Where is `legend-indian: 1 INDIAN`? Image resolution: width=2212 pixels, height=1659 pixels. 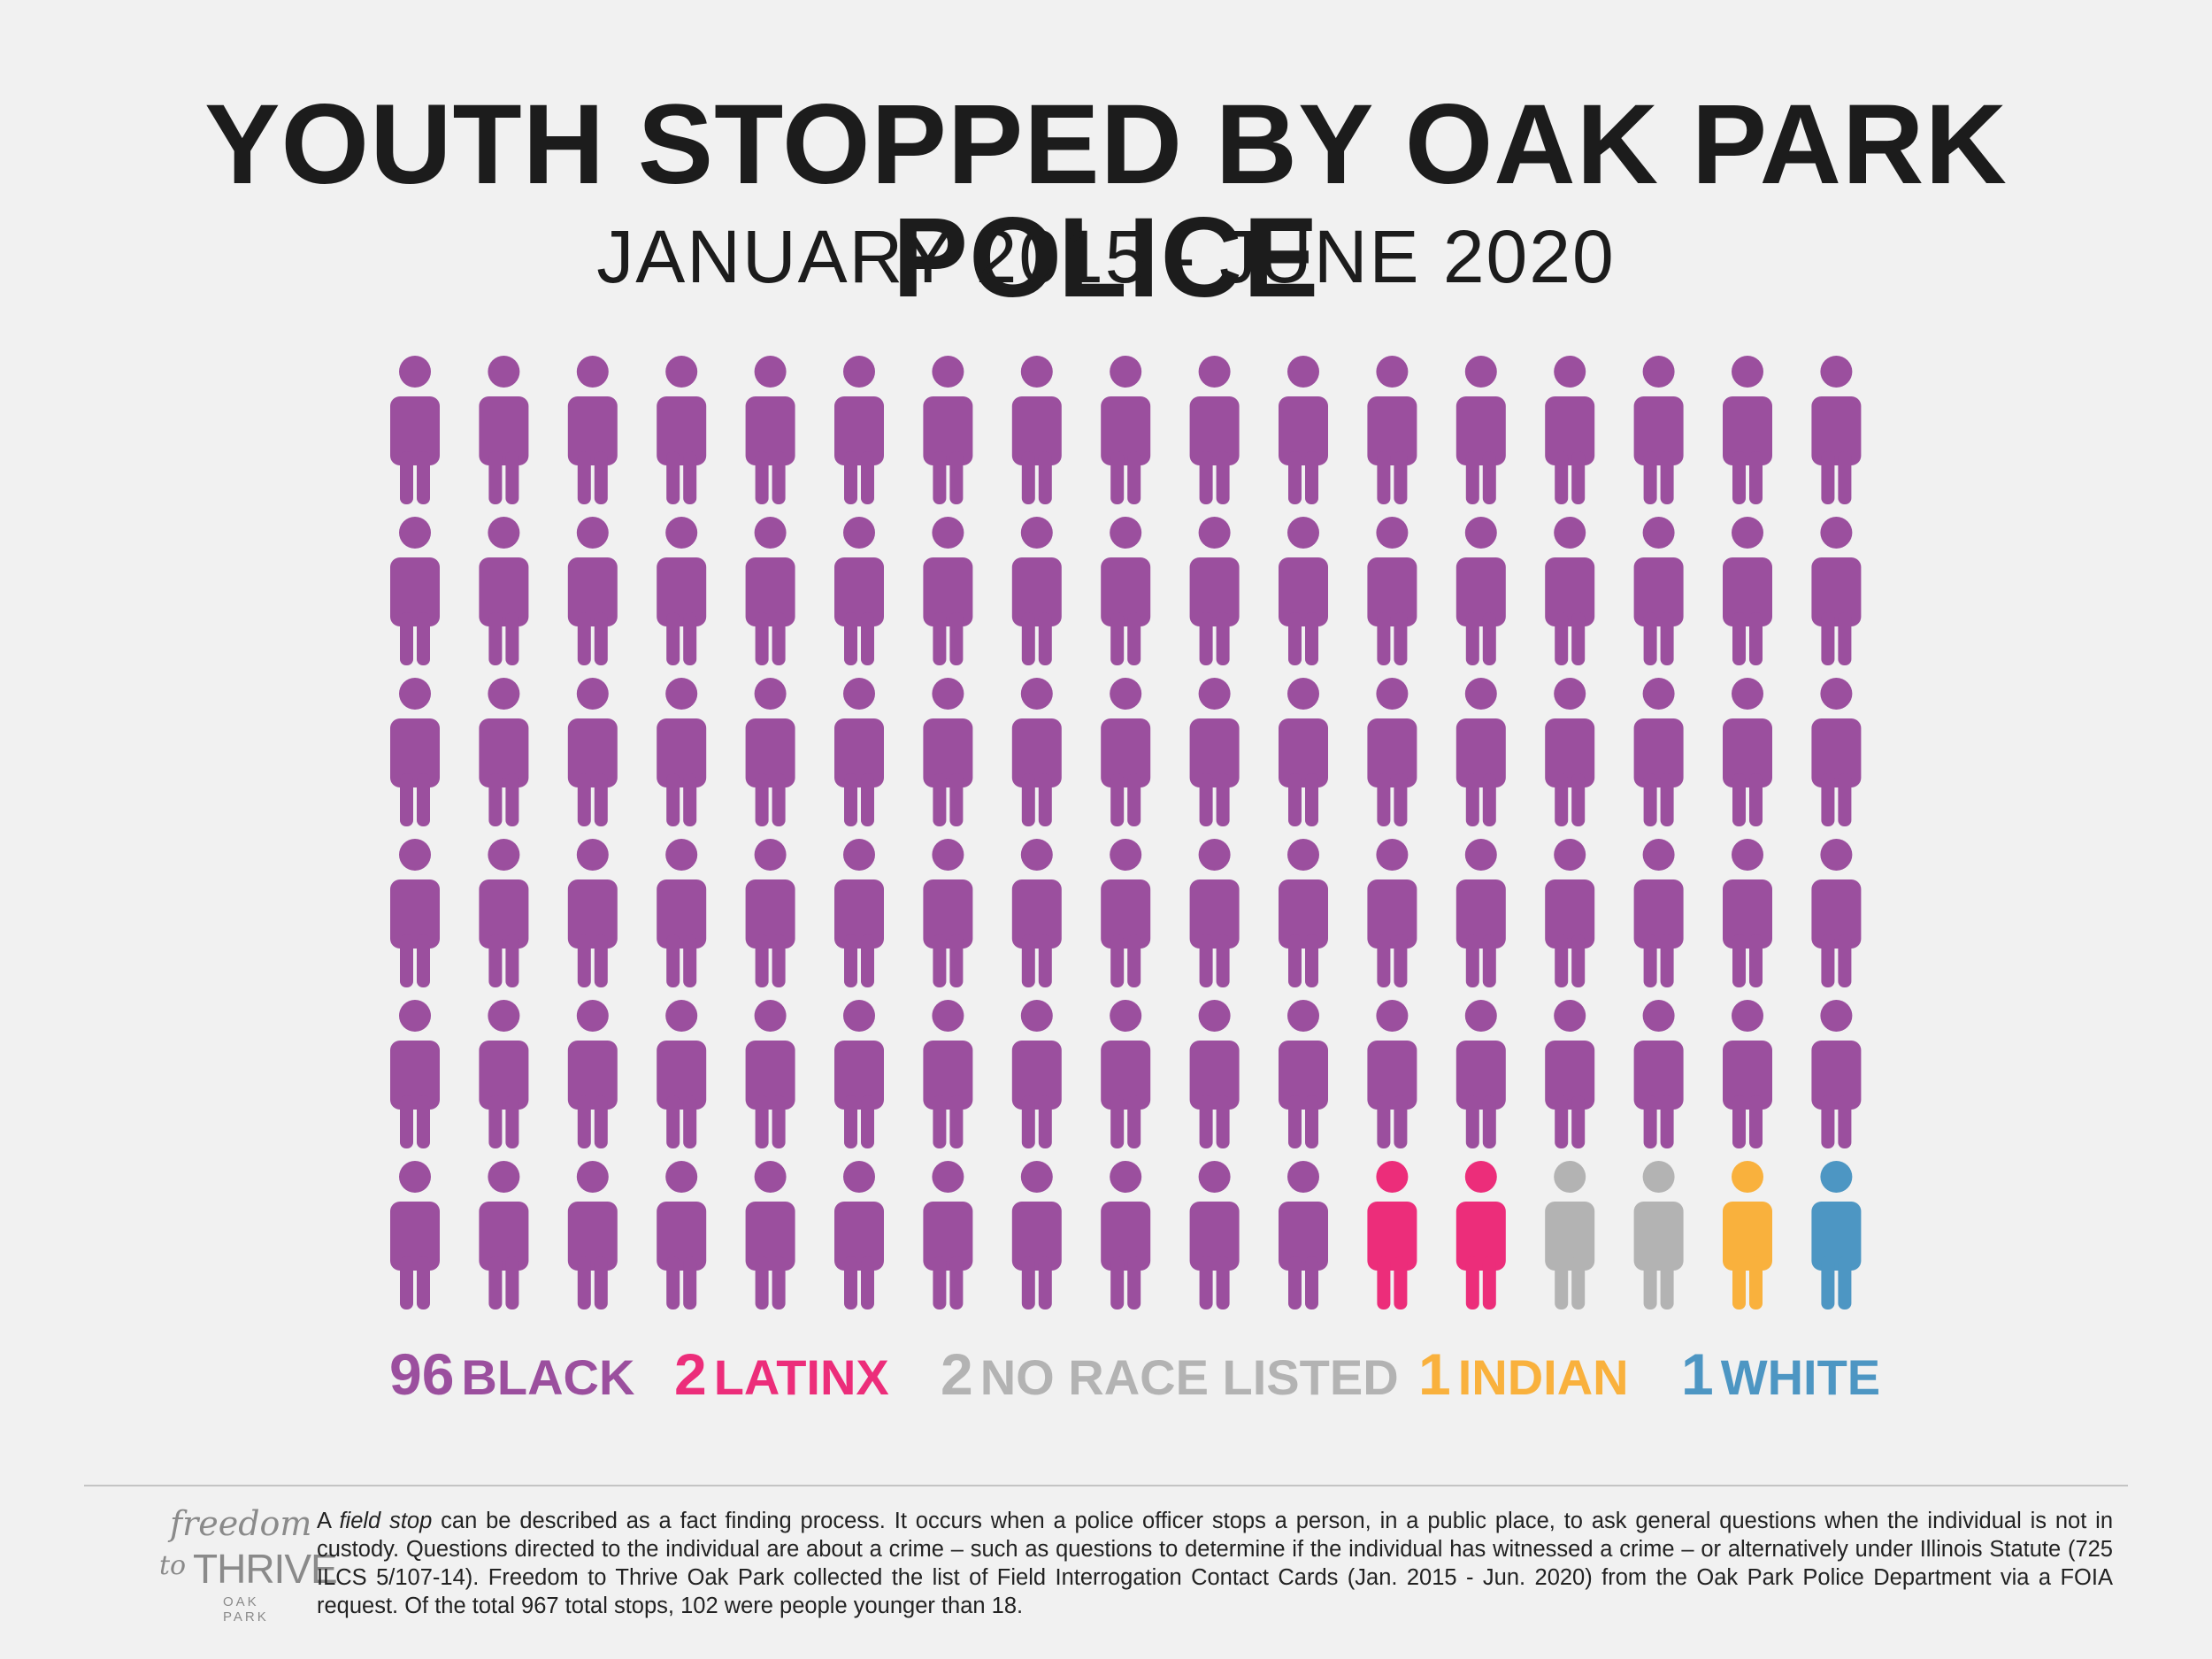 legend-indian: 1 INDIAN is located at coordinates (1523, 1380).